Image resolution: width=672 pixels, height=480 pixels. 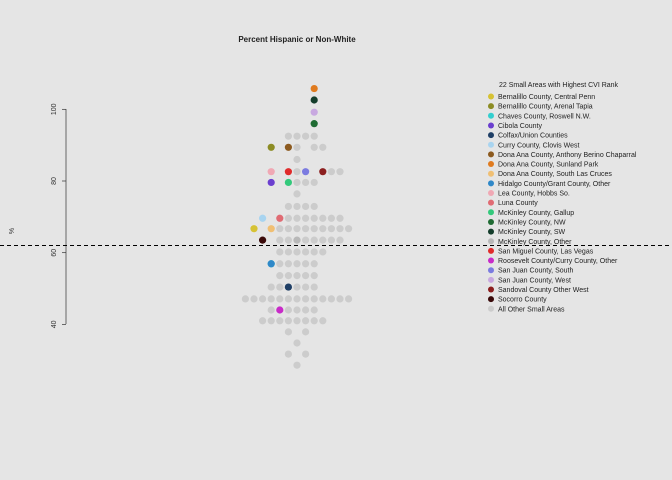 I want to click on legend-entry: Socorro County, so click(x=522, y=300).